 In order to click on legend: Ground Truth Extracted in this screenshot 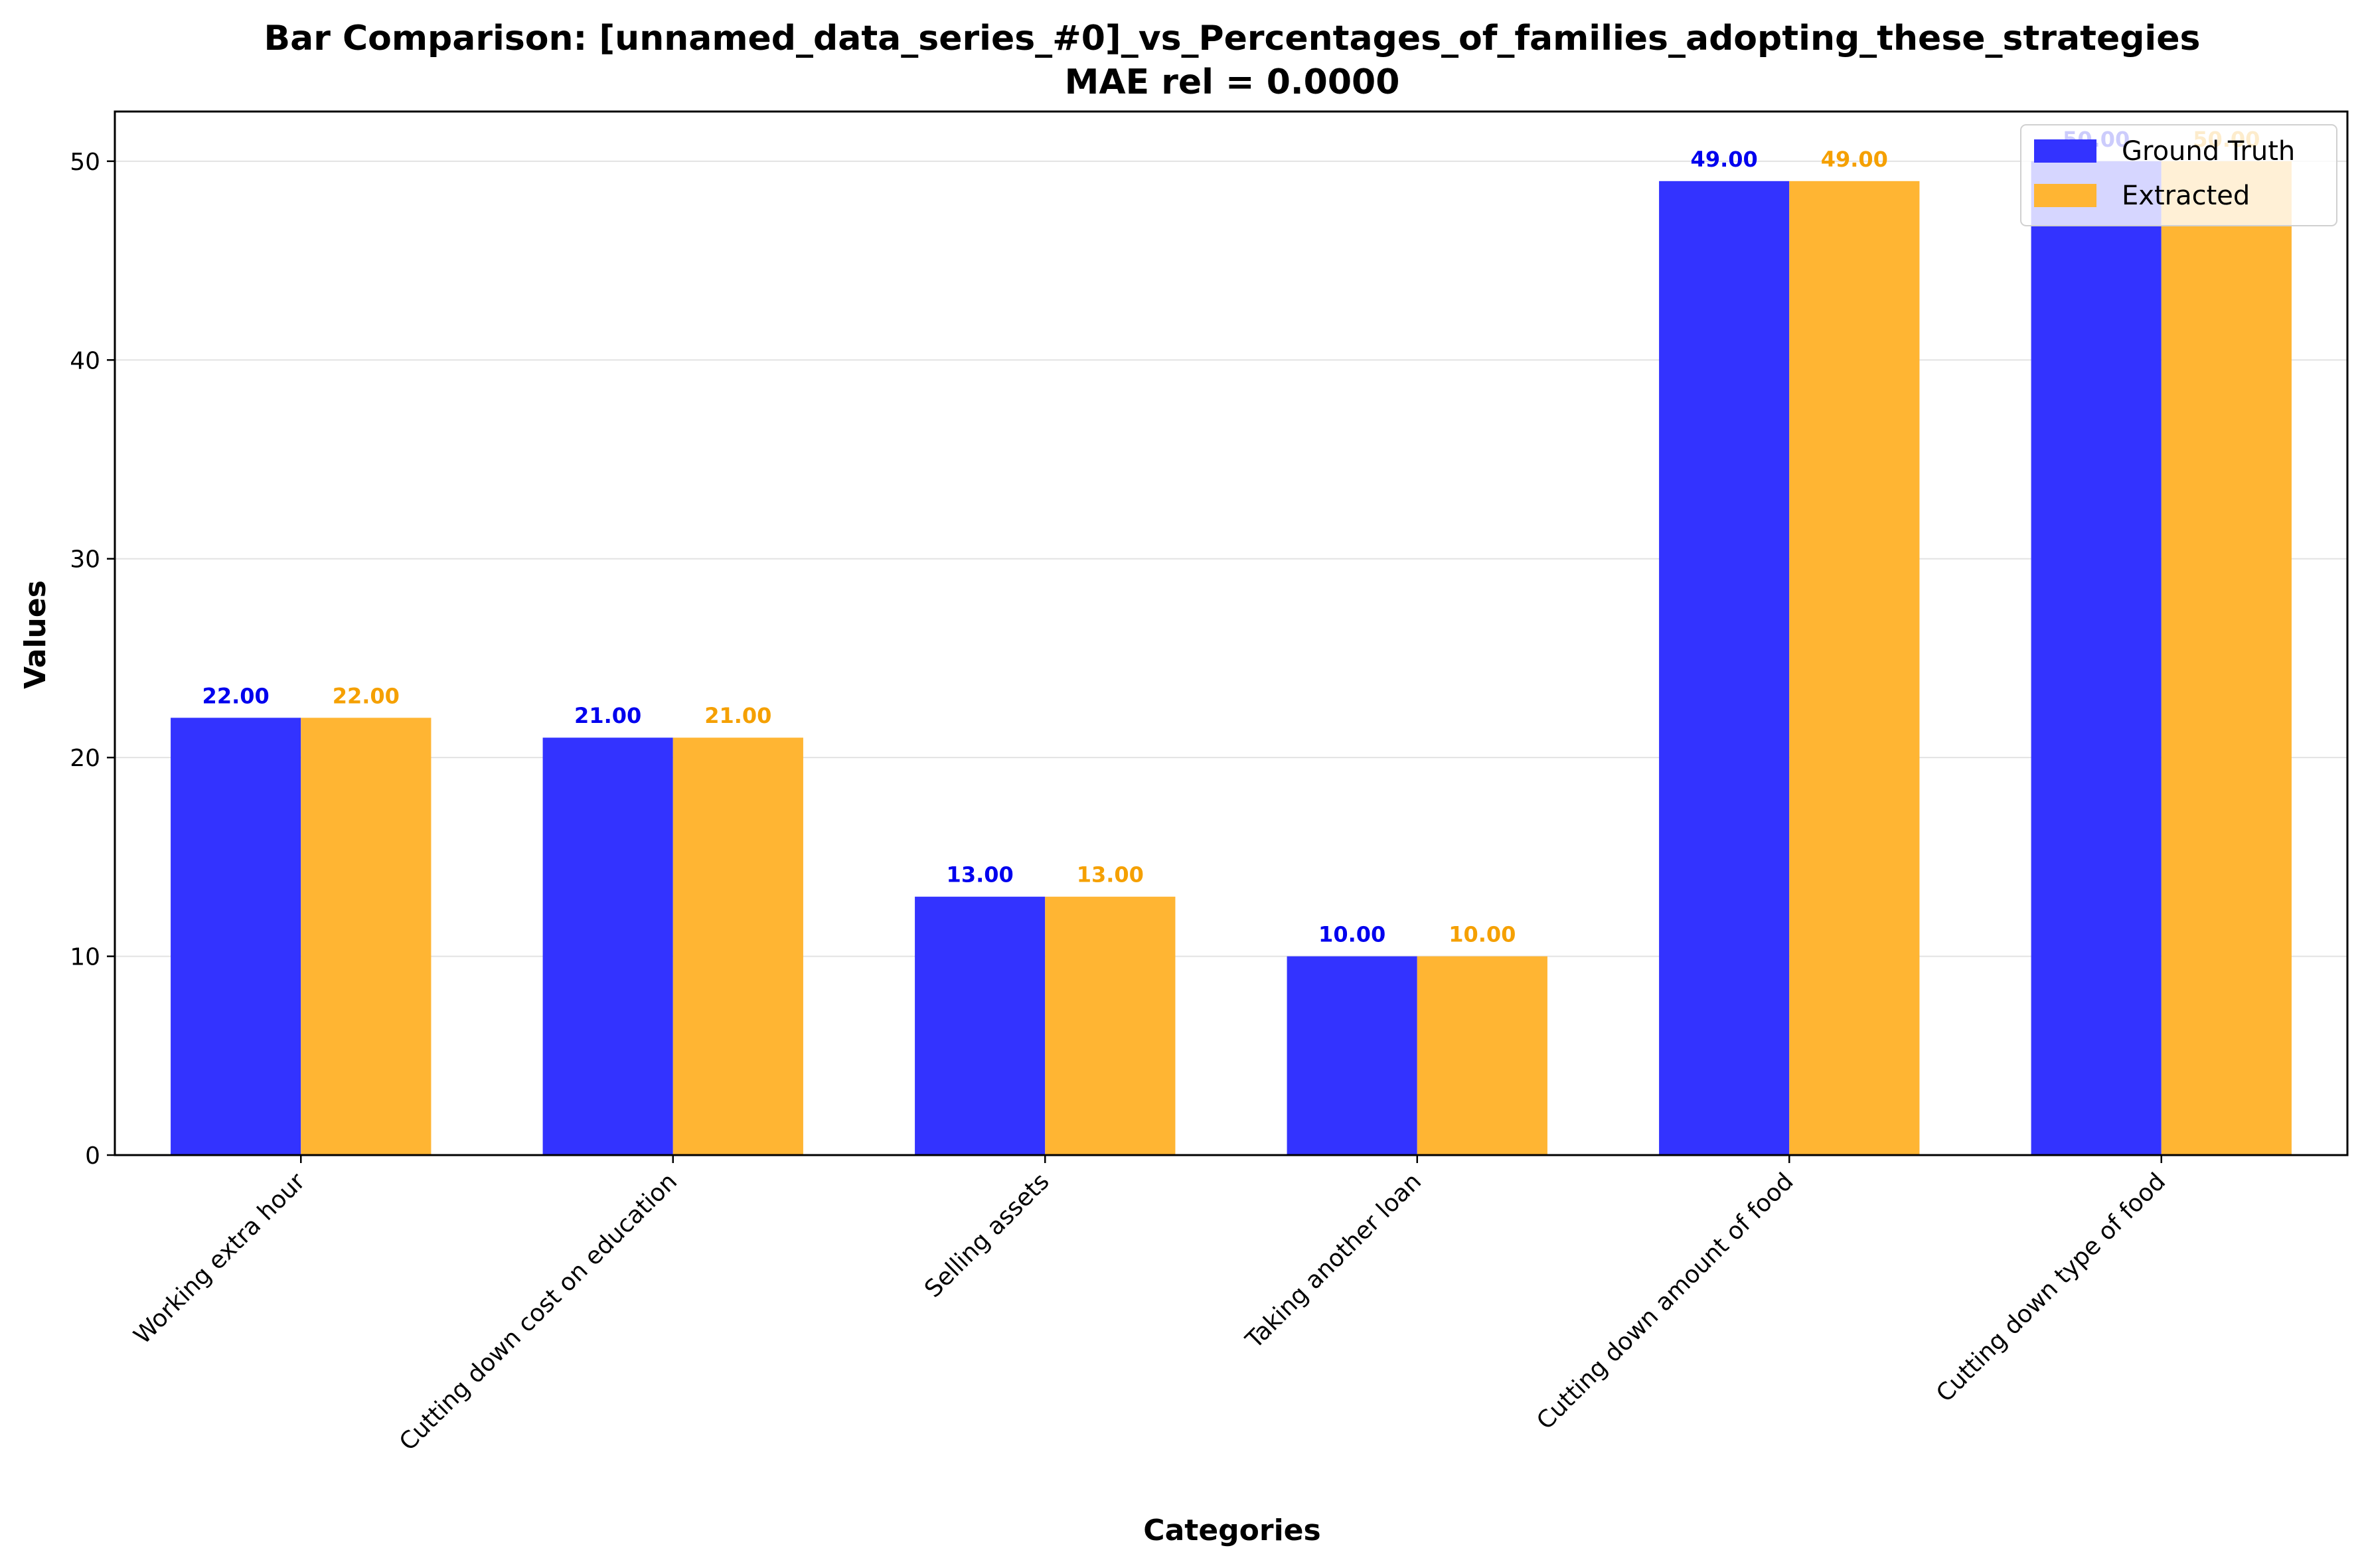, I will do `click(2179, 175)`.